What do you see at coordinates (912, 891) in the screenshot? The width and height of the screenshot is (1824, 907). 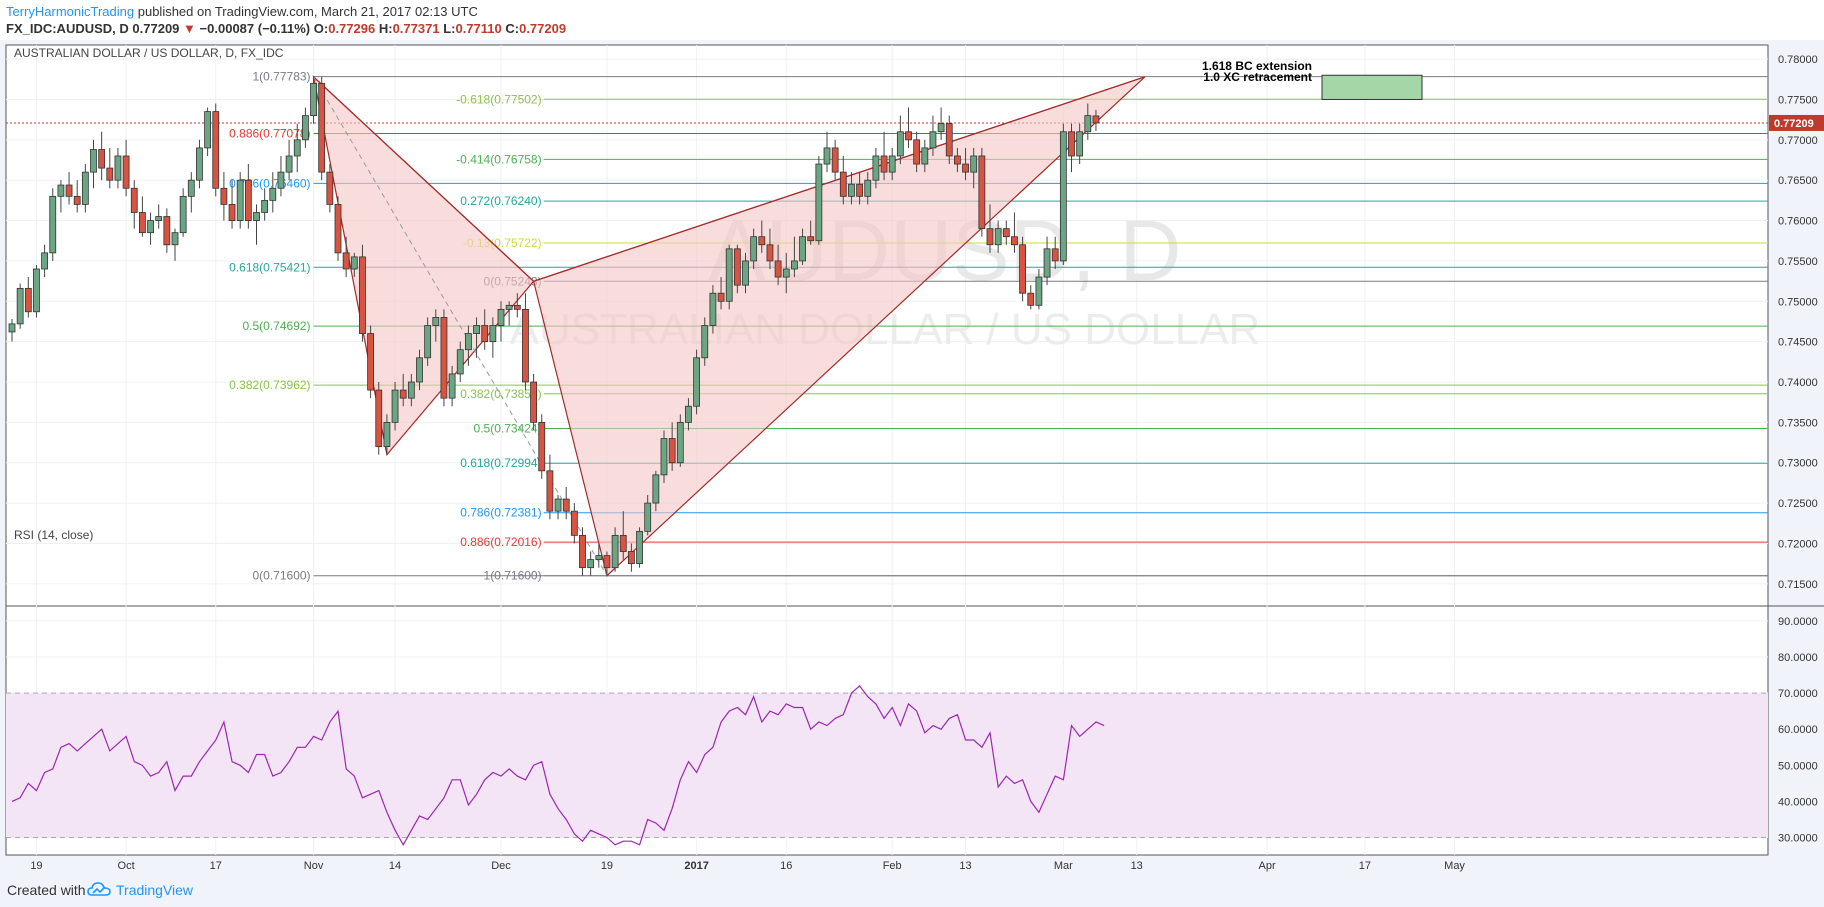 I see `footer: Created with TradingView` at bounding box center [912, 891].